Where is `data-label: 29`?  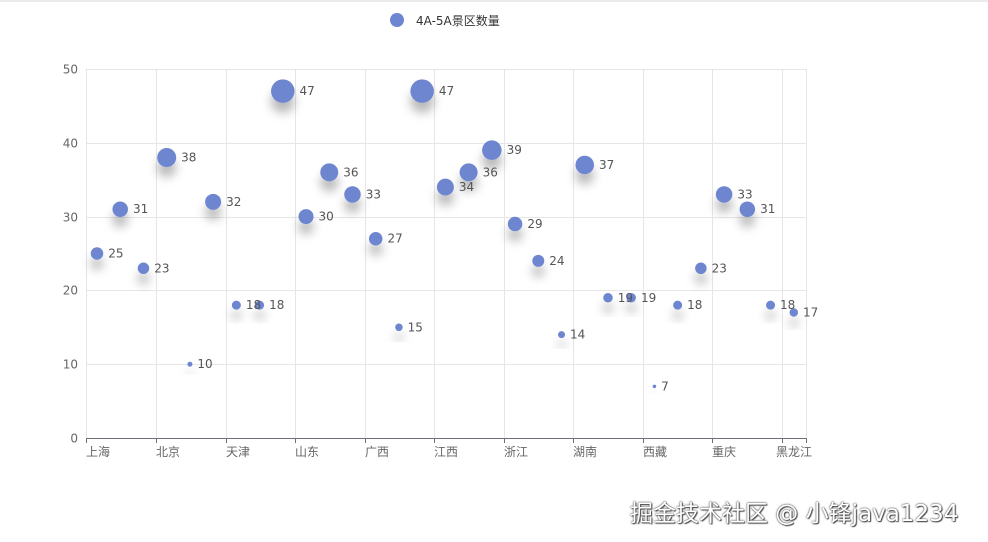
data-label: 29 is located at coordinates (534, 224).